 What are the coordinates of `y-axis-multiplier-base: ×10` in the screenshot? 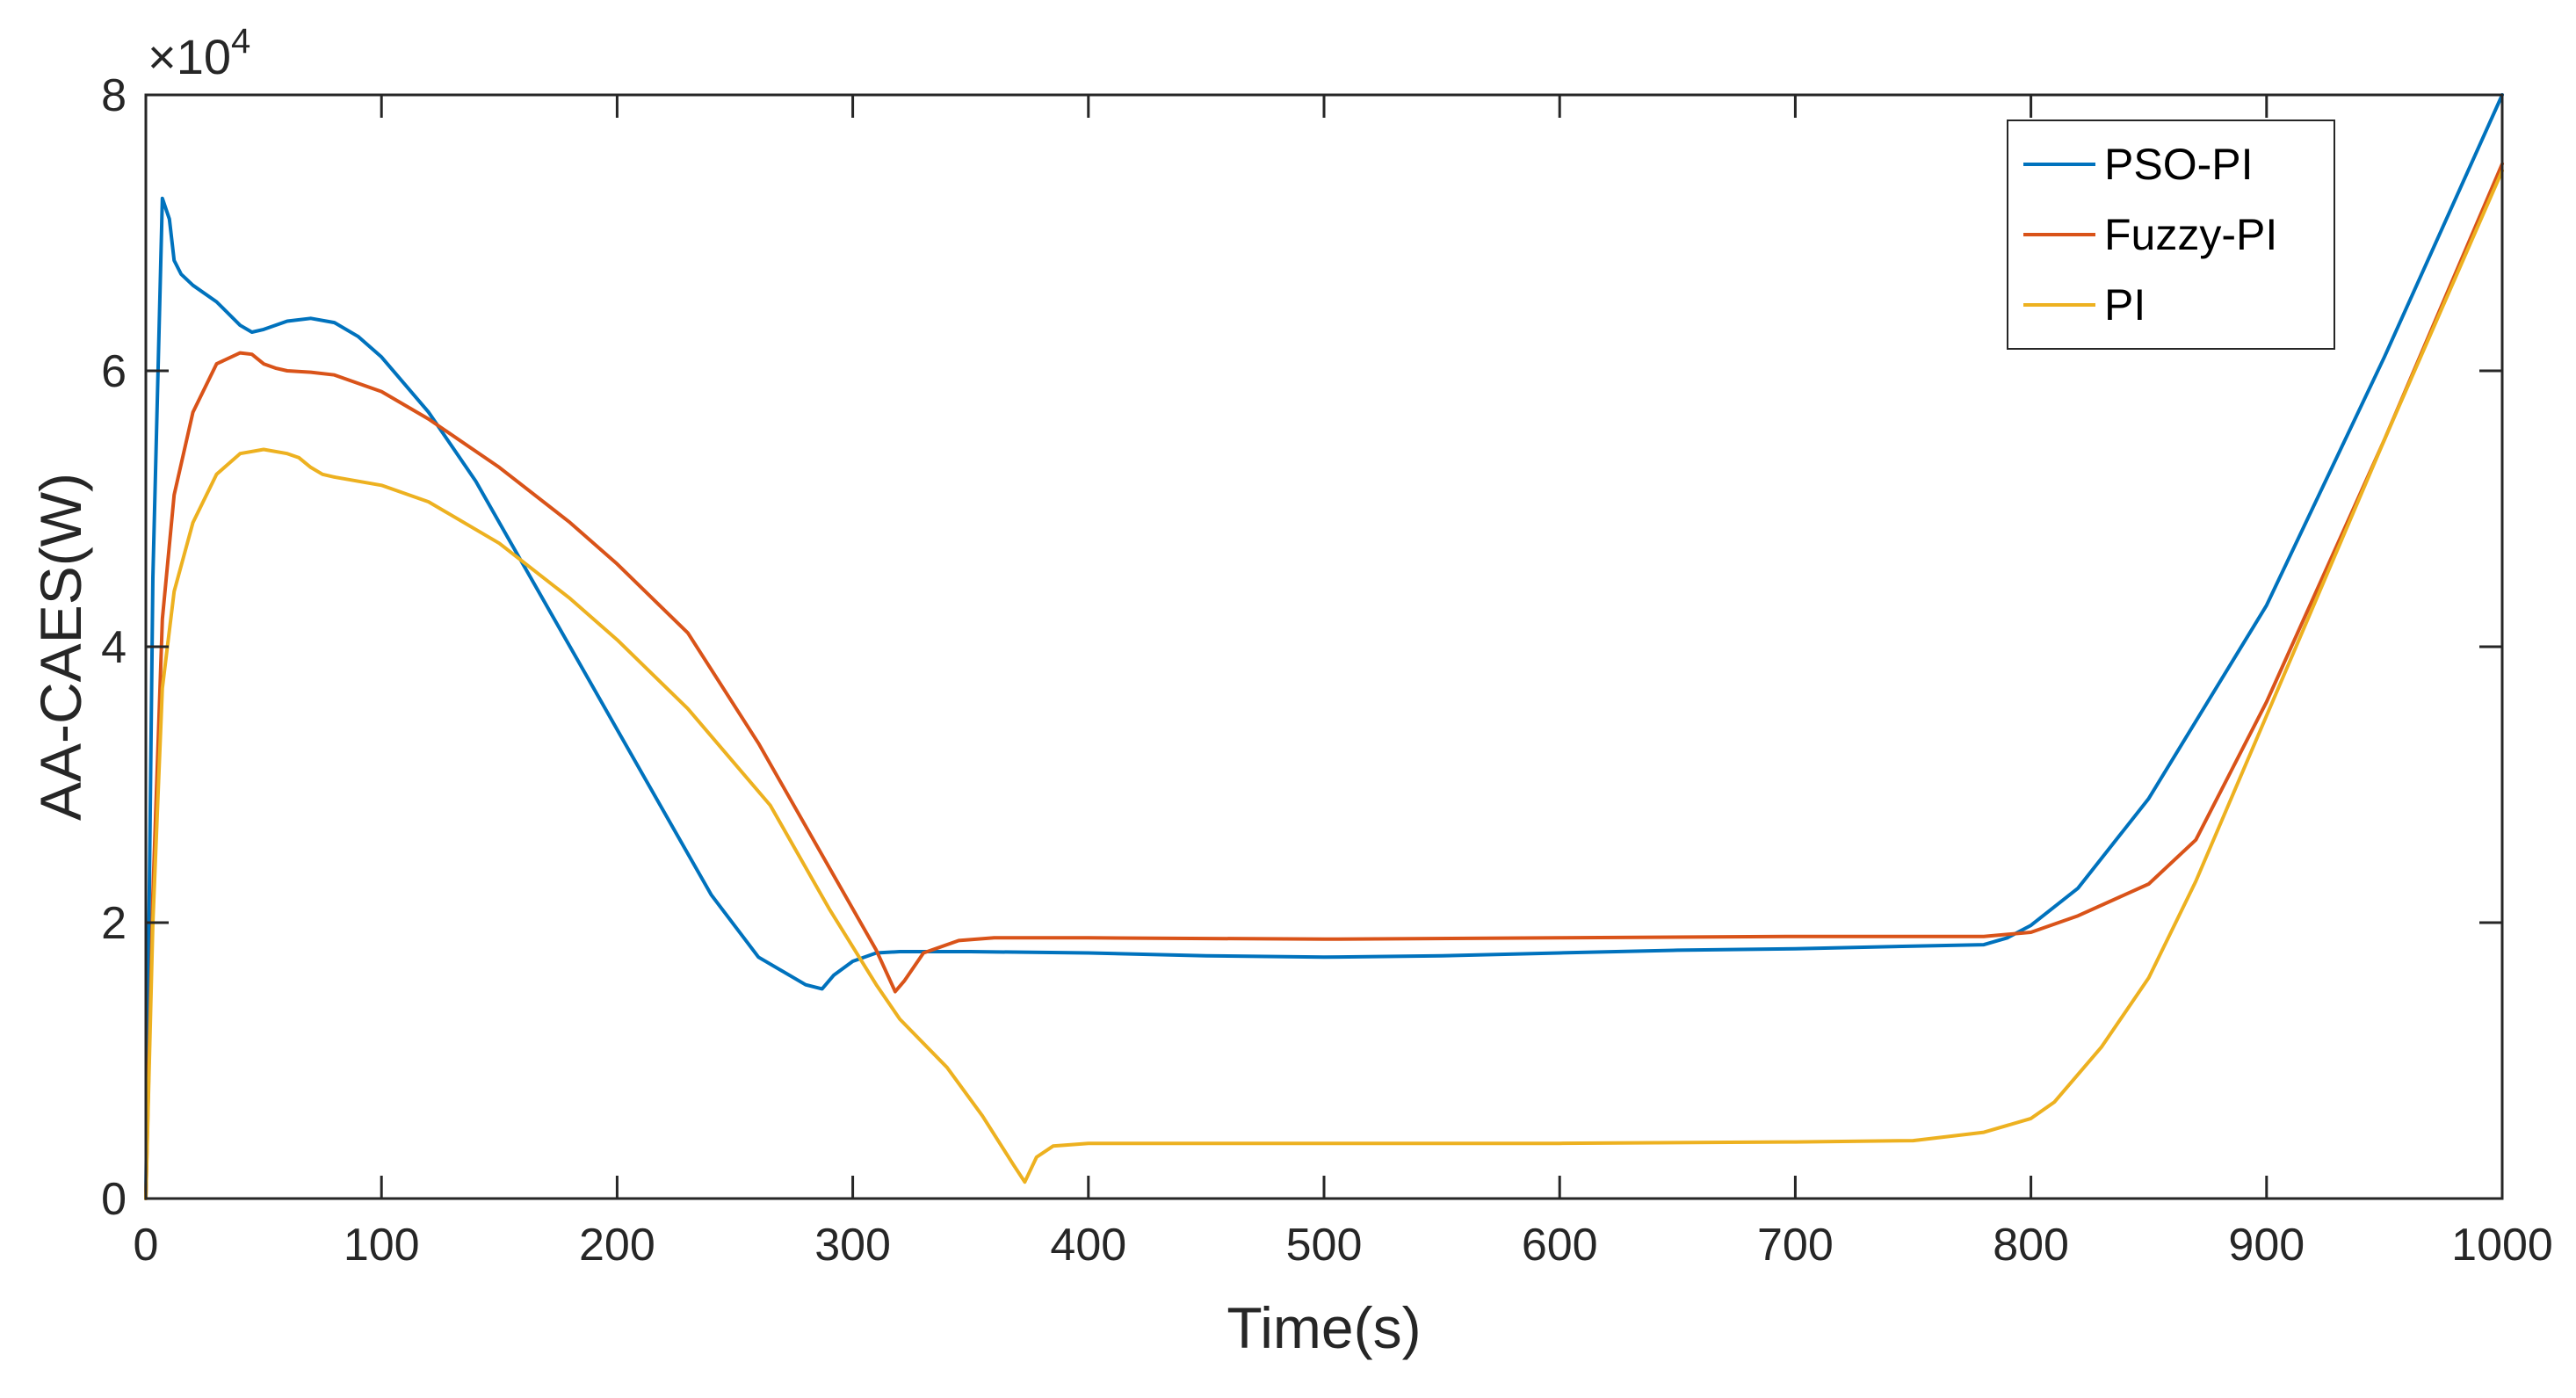 It's located at (189, 57).